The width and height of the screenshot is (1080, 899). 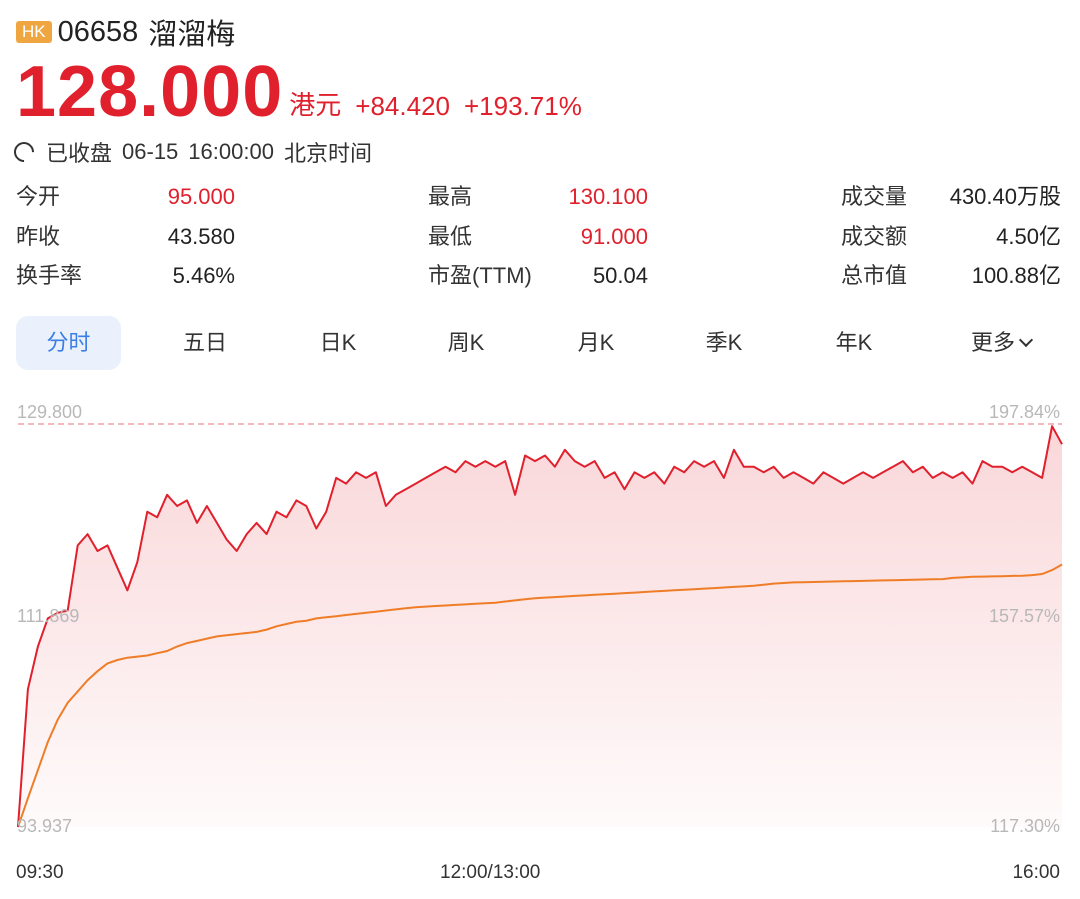 What do you see at coordinates (48, 616) in the screenshot?
I see `y-left-mid-label: 111.869` at bounding box center [48, 616].